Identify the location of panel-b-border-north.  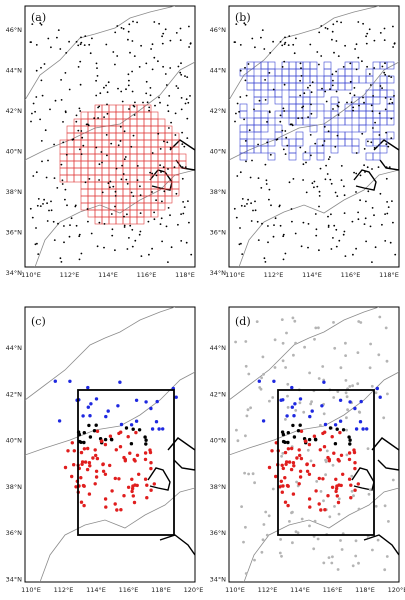
(304, 53).